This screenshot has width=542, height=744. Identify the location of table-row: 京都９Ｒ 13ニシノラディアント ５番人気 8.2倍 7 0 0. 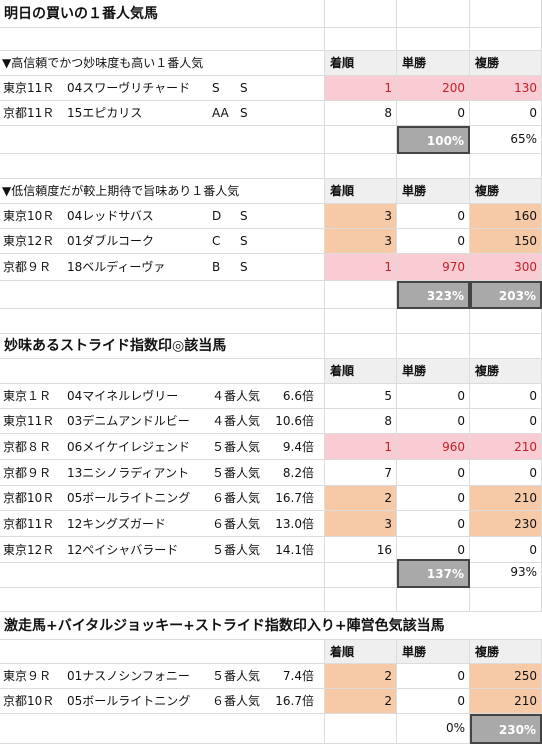
(271, 473).